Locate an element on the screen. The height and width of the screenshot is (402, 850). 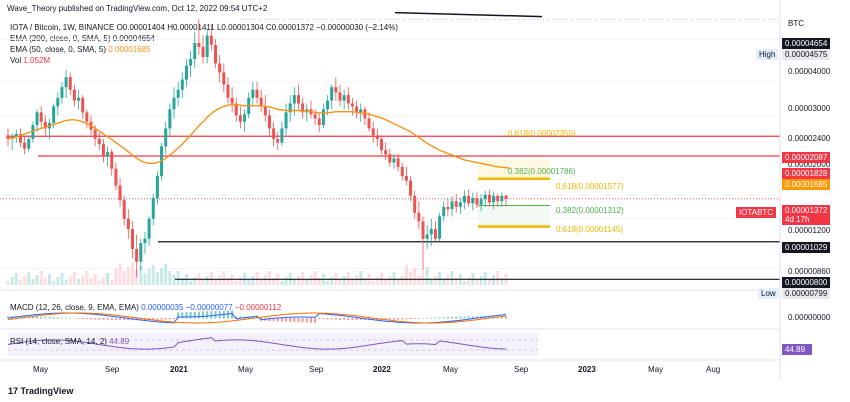
time-tick-2021: 2021 is located at coordinates (179, 369).